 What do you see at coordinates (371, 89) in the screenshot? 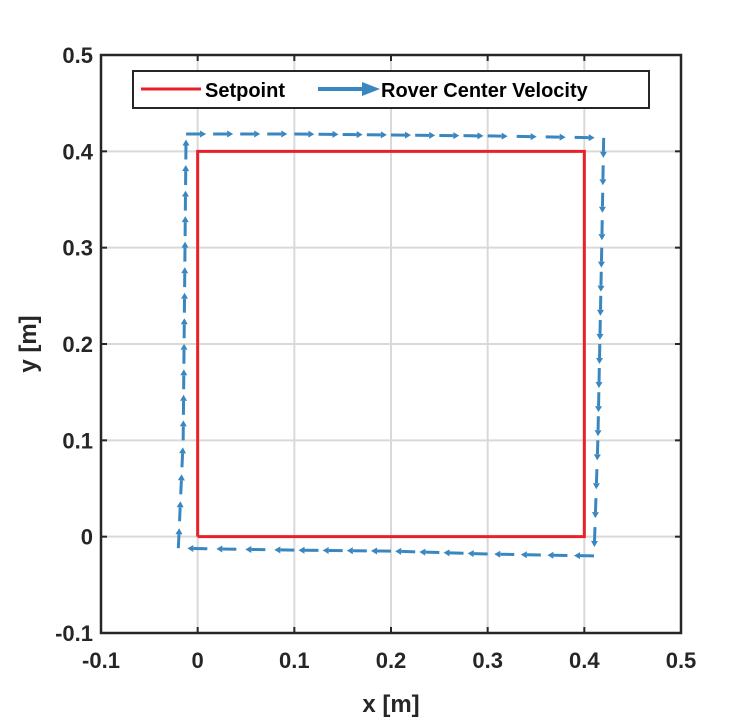
I see `legend-arrowhead-rover` at bounding box center [371, 89].